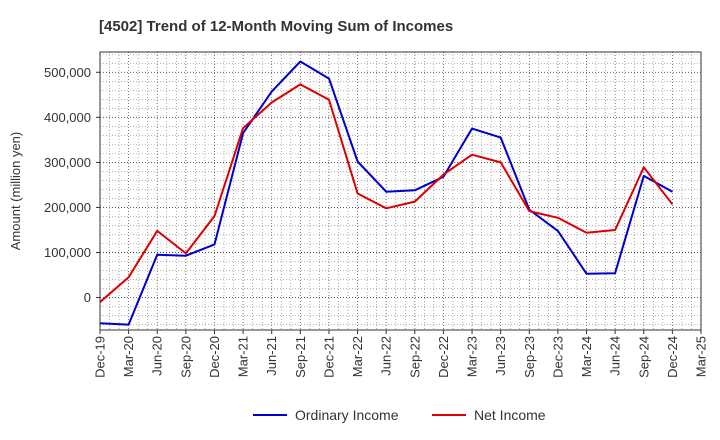 The image size is (720, 440). I want to click on x-tick-label: Mar-23, so click(472, 356).